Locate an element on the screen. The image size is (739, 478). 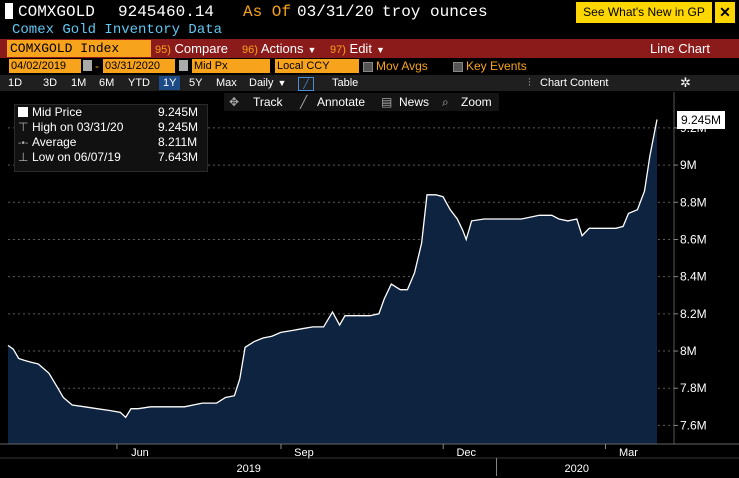
period-6m: 6M is located at coordinates (107, 83).